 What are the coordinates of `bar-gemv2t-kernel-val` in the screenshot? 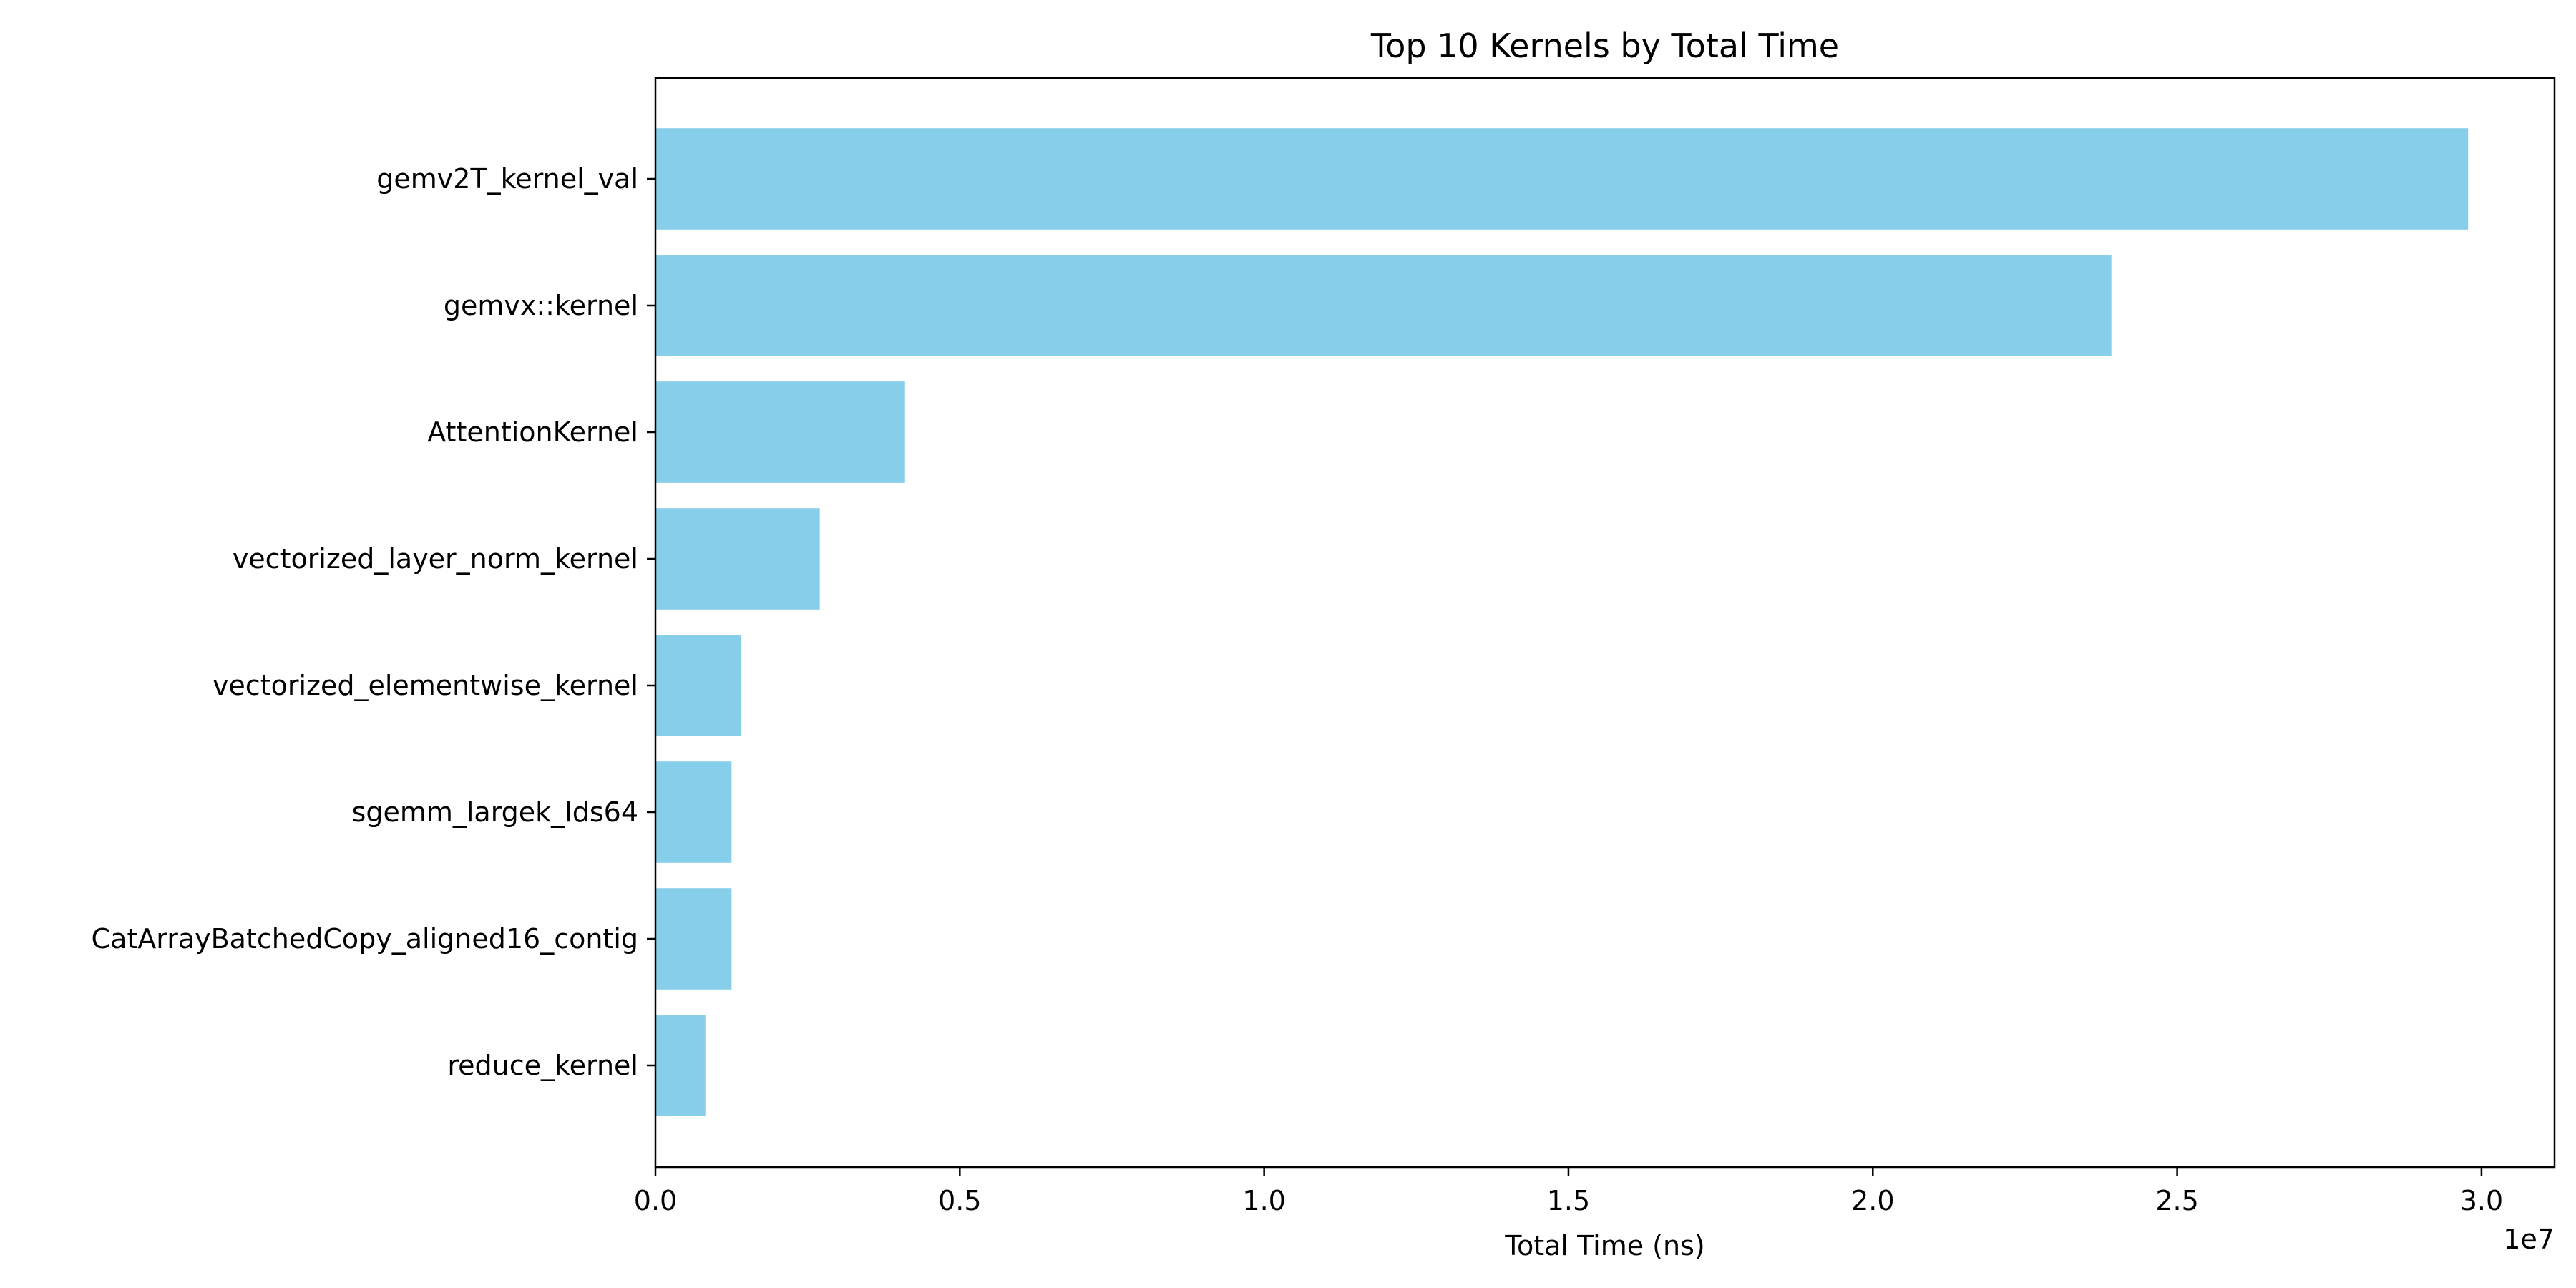 It's located at (1562, 179).